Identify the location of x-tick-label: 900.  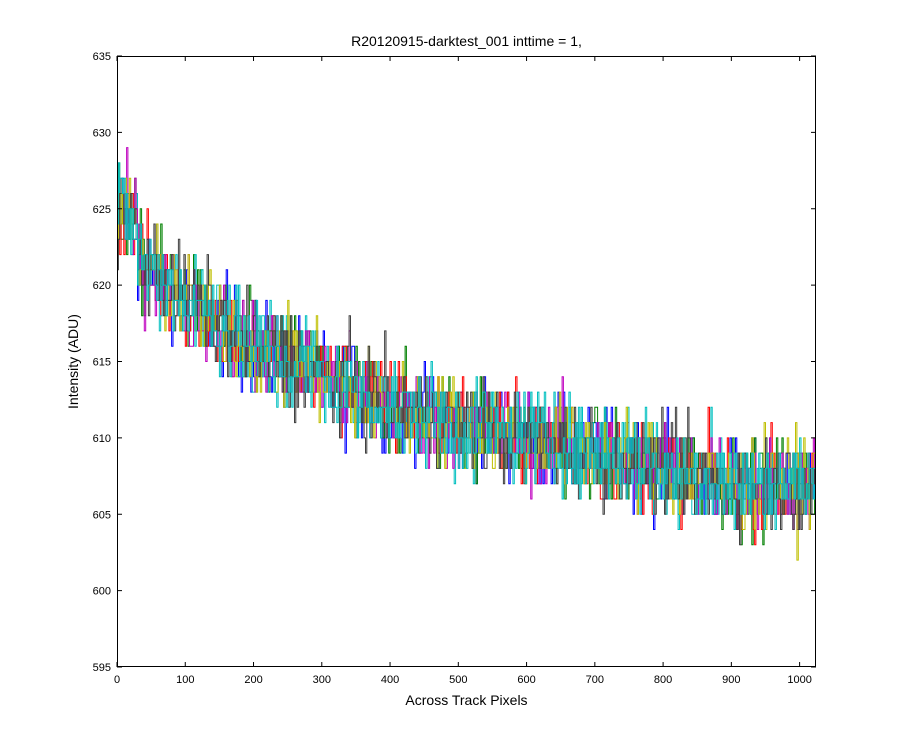
(731, 680).